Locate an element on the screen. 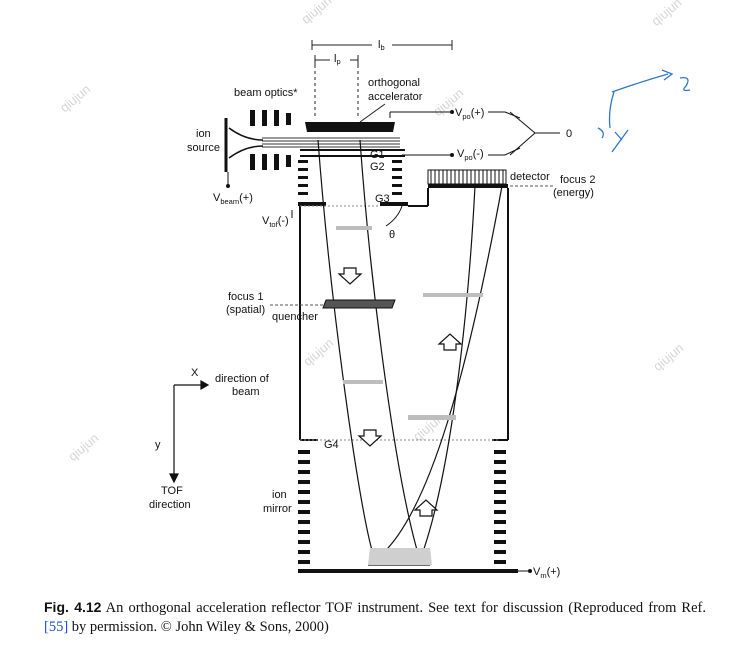 This screenshot has width=729, height=649. detector-label: detector is located at coordinates (530, 177).